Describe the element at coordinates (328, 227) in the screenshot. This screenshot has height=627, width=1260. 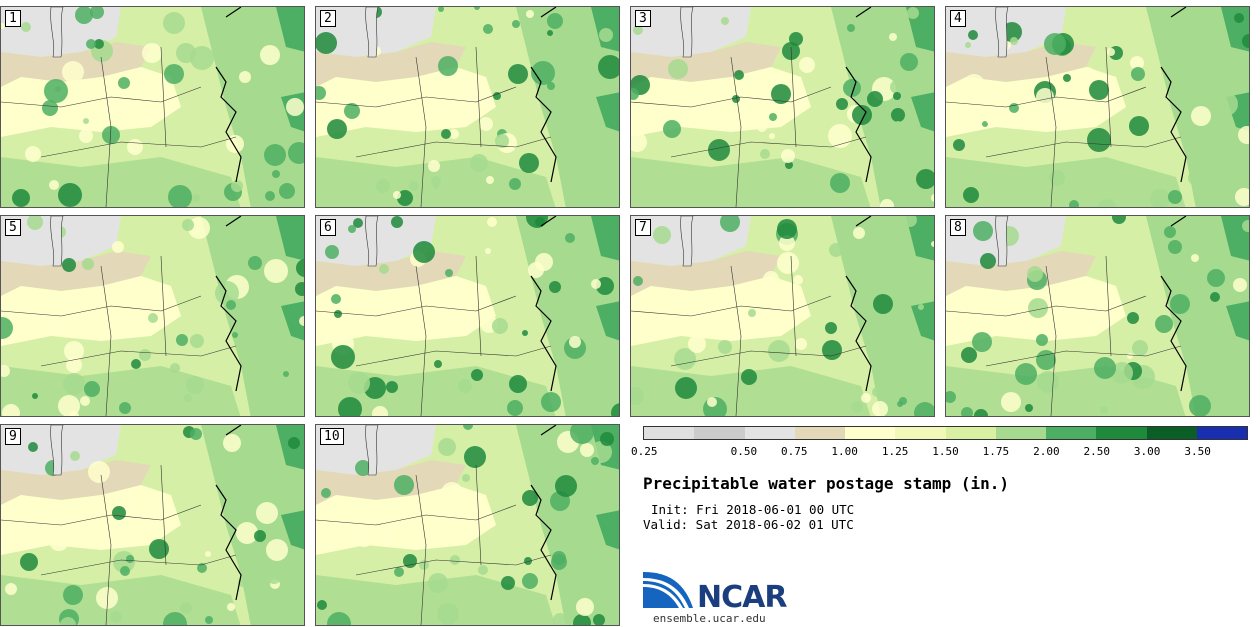
I see `panel-label: 6` at that location.